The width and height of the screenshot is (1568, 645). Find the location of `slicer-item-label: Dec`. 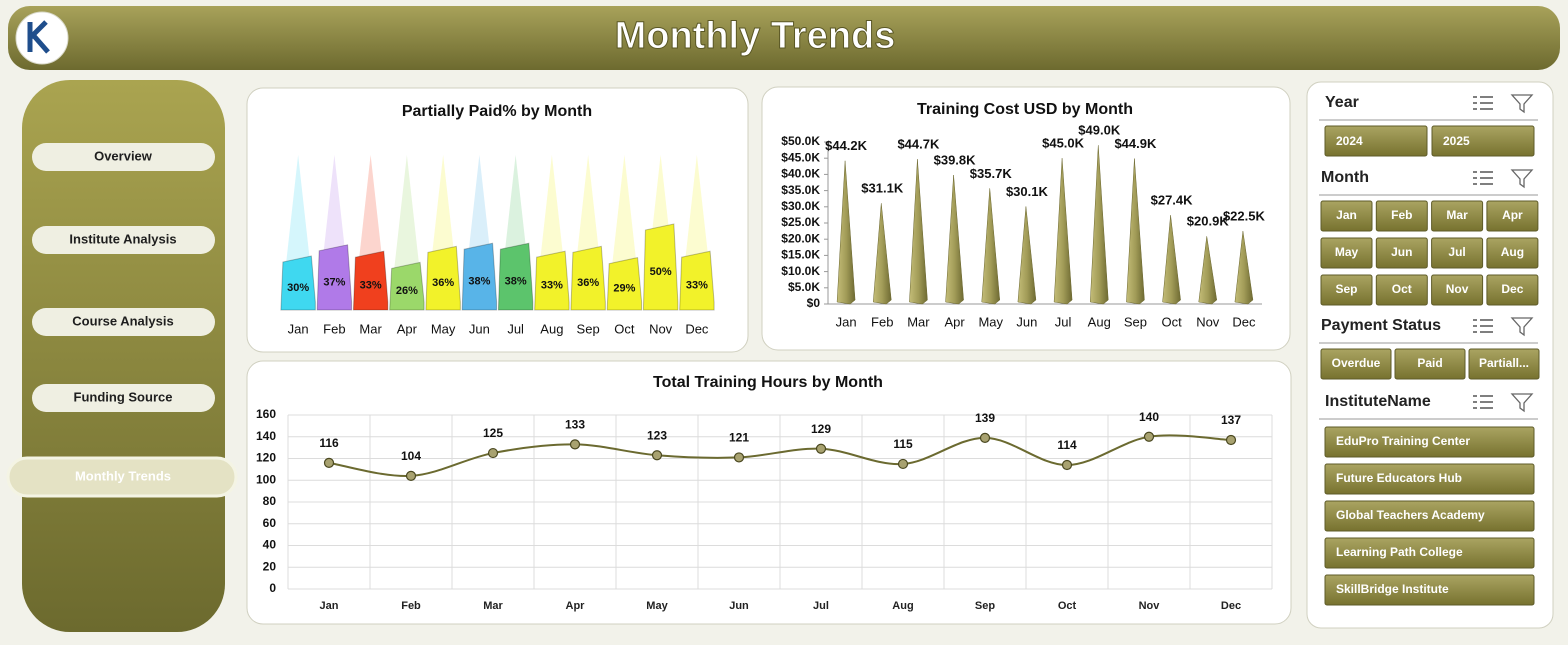

slicer-item-label: Dec is located at coordinates (1512, 289).